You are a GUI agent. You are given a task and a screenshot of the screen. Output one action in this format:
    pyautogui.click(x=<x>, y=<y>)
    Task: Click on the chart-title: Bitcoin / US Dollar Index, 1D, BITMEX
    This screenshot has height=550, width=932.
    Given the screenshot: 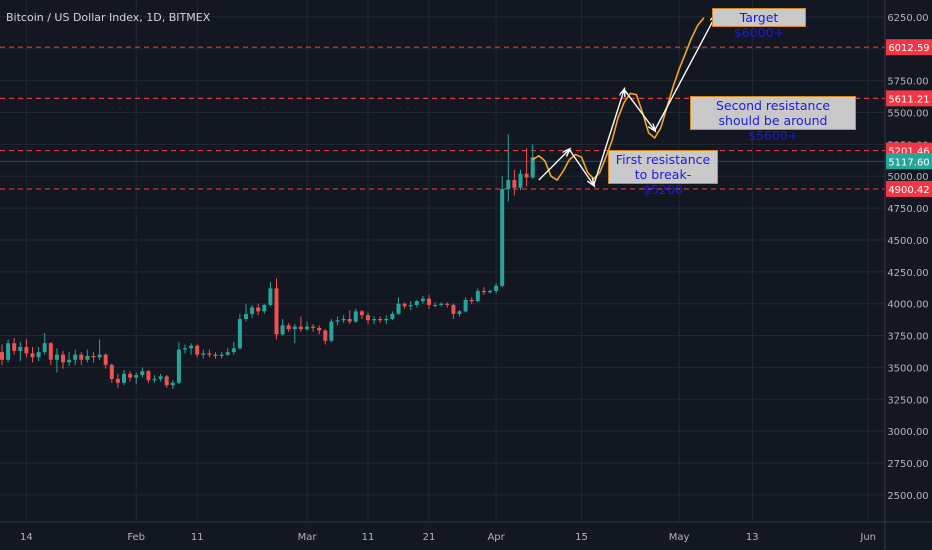 What is the action you would take?
    pyautogui.click(x=108, y=17)
    